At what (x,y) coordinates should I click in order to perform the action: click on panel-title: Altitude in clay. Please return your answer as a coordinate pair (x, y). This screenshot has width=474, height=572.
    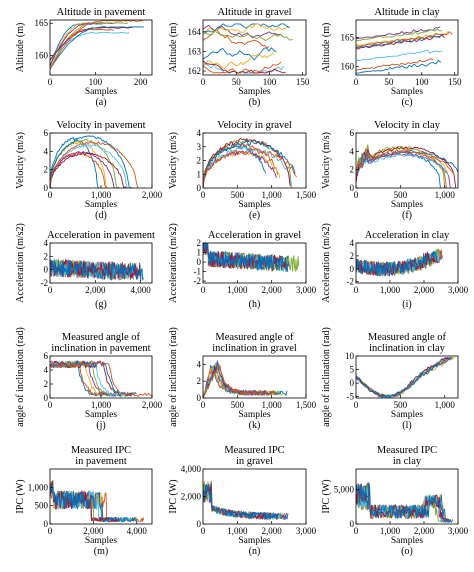
    Looking at the image, I should click on (407, 12).